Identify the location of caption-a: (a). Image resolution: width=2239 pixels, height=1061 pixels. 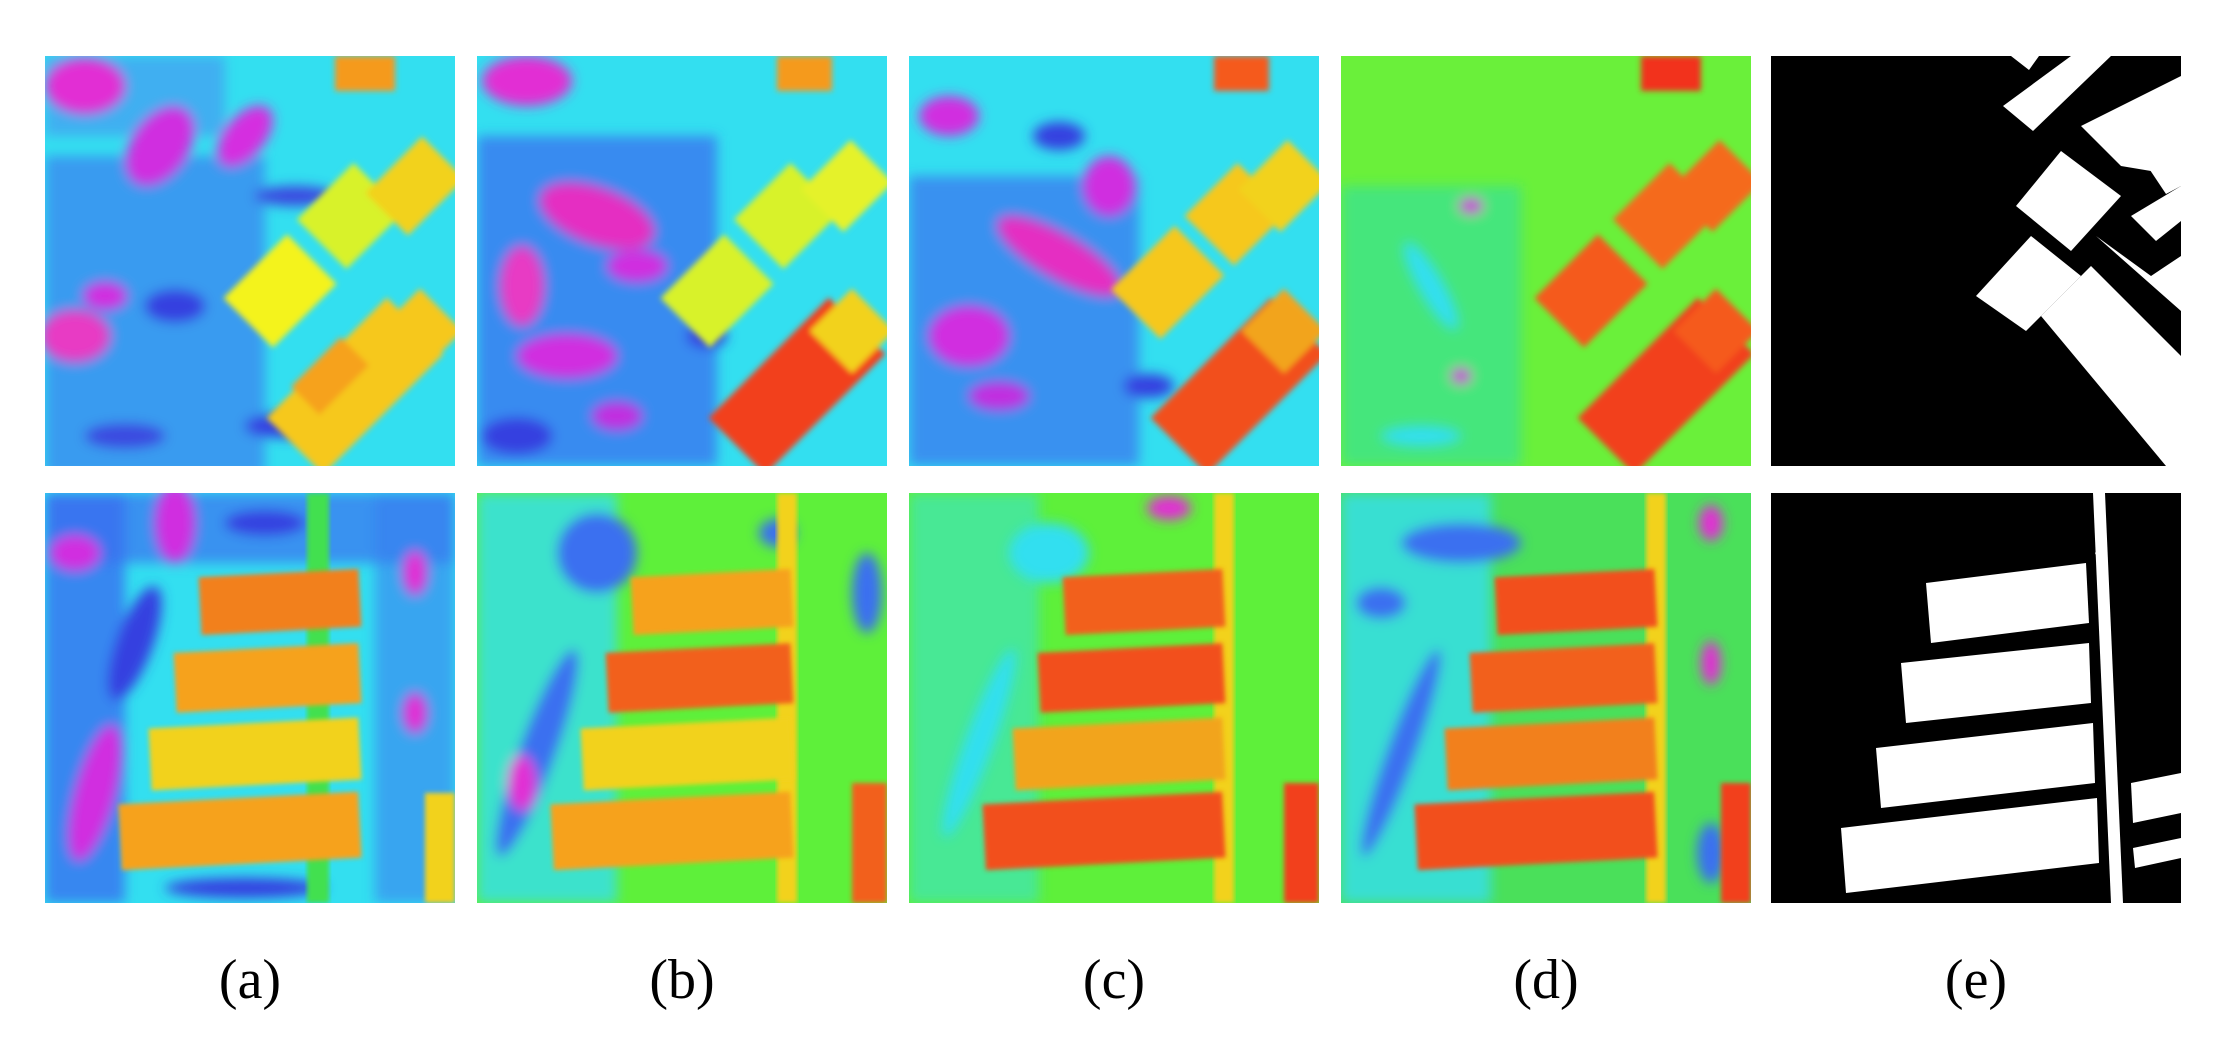
(250, 980).